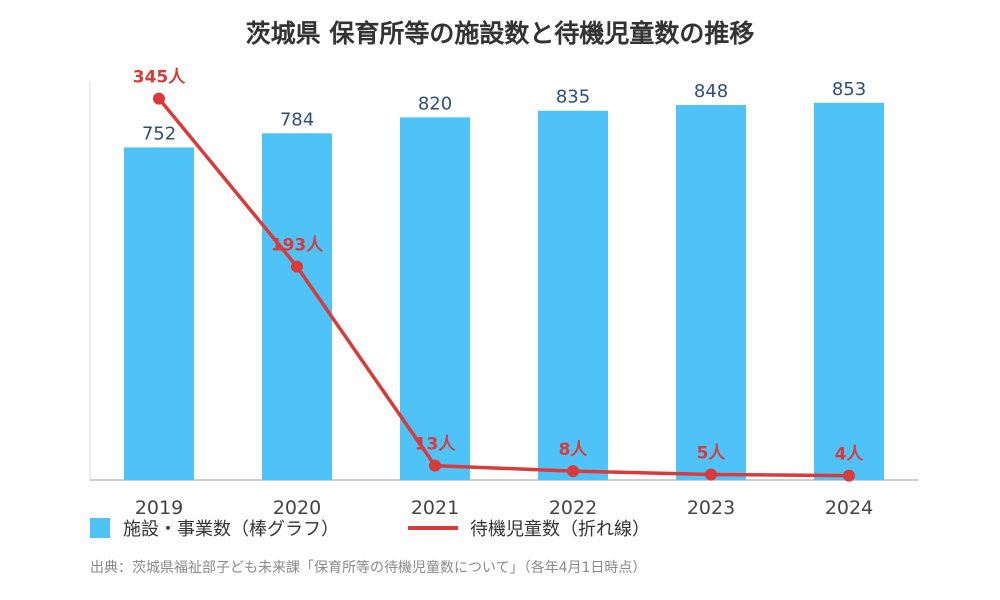  What do you see at coordinates (297, 119) in the screenshot?
I see `bar-value-label-2020: 784` at bounding box center [297, 119].